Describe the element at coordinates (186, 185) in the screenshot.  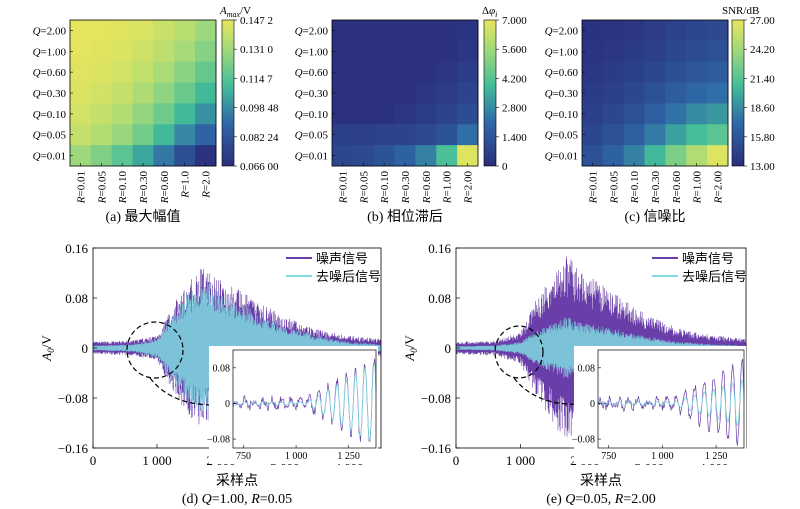
I see `heatmap-xlabel: R=1.0` at that location.